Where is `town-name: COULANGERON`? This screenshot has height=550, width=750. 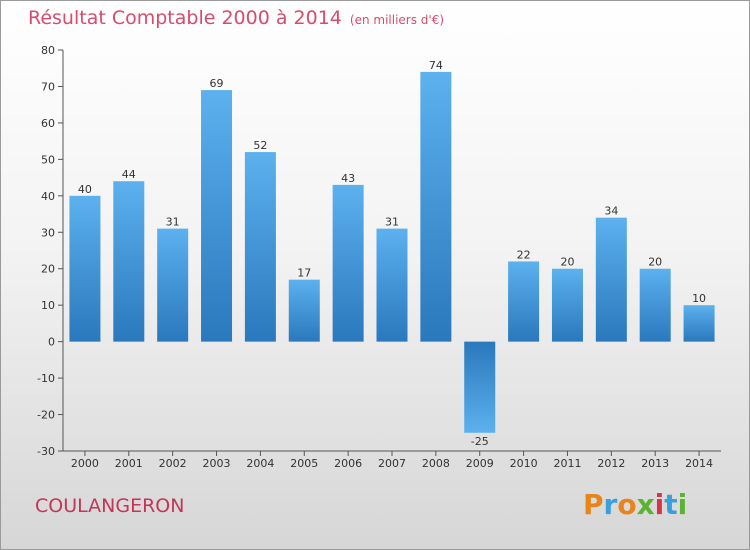
town-name: COULANGERON is located at coordinates (110, 506).